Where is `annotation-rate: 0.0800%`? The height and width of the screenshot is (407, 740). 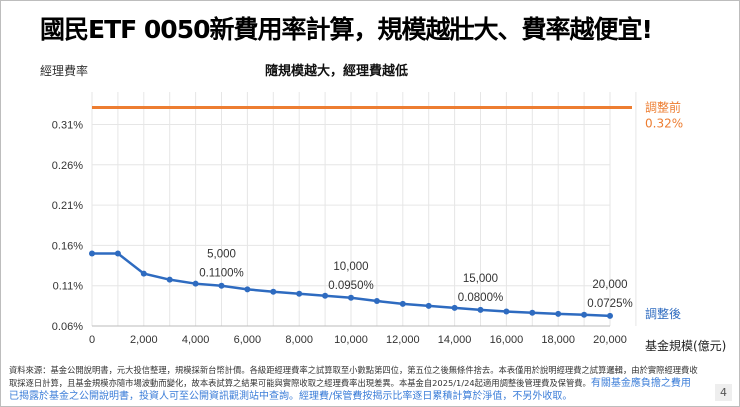 annotation-rate: 0.0800% is located at coordinates (480, 298).